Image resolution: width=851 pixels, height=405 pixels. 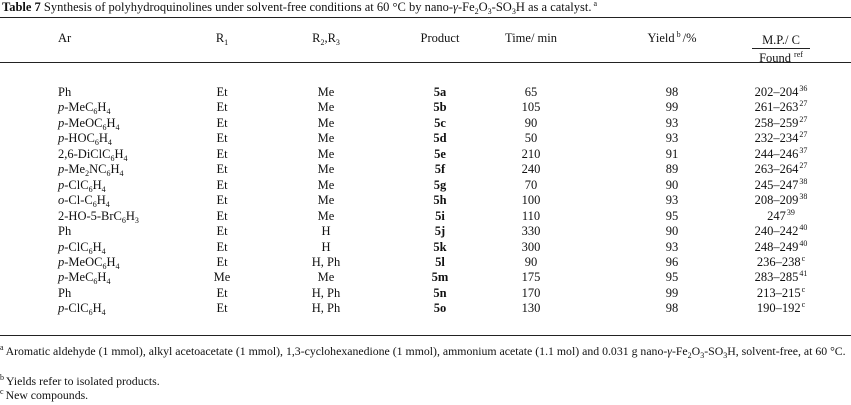 What do you see at coordinates (672, 215) in the screenshot?
I see `cell-text: 95` at bounding box center [672, 215].